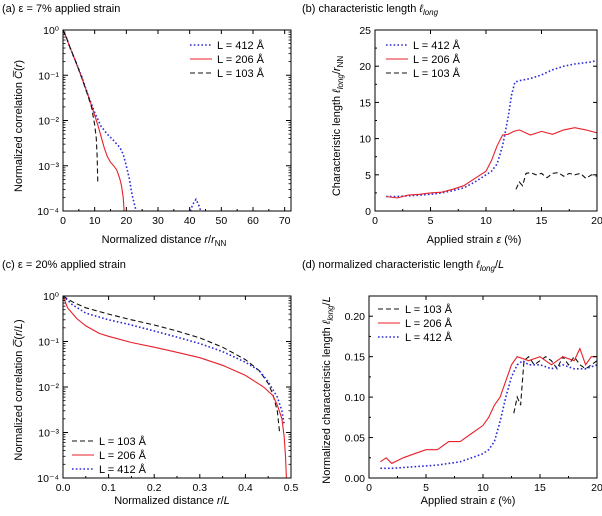 This screenshot has width=602, height=516. Describe the element at coordinates (355, 317) in the screenshot. I see `panel-d-ytick-label: 0.20` at that location.